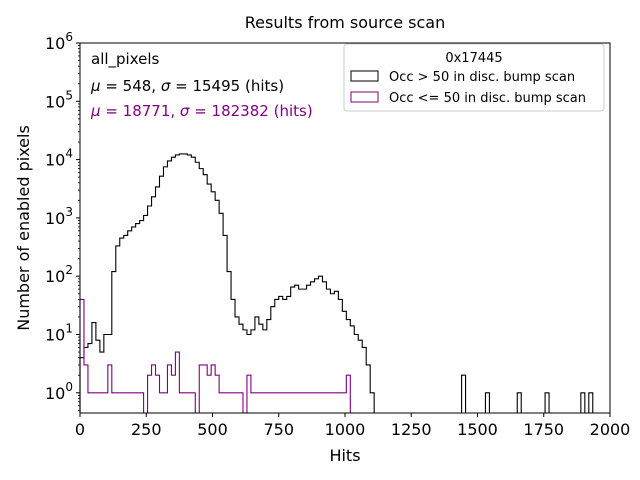  I want to click on y-tick-label: 10³, so click(59, 216).